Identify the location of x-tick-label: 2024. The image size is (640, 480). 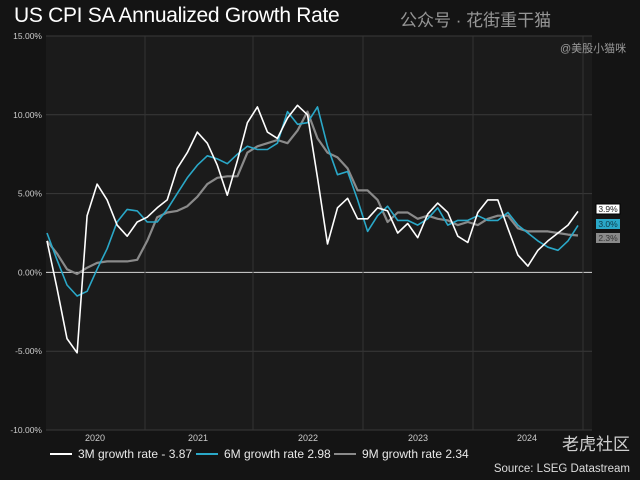
(527, 438).